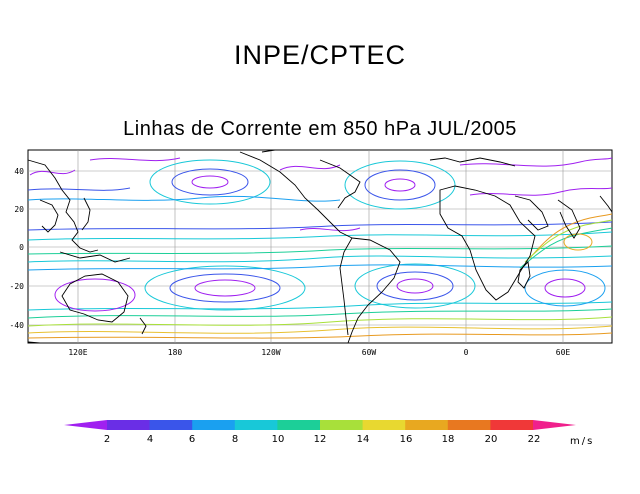 This screenshot has width=640, height=494. What do you see at coordinates (85, 425) in the screenshot?
I see `scale-segment-low-triangle` at bounding box center [85, 425].